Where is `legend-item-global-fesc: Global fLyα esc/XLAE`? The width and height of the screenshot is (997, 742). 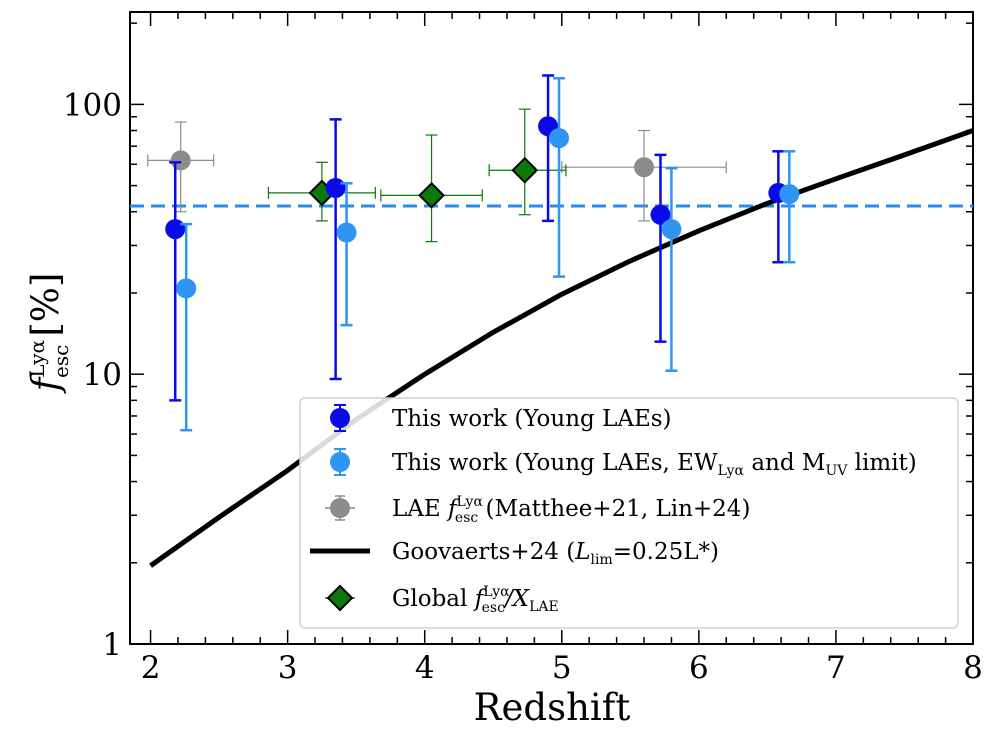
legend-item-global-fesc: Global fLyα esc/XLAE is located at coordinates (442, 600).